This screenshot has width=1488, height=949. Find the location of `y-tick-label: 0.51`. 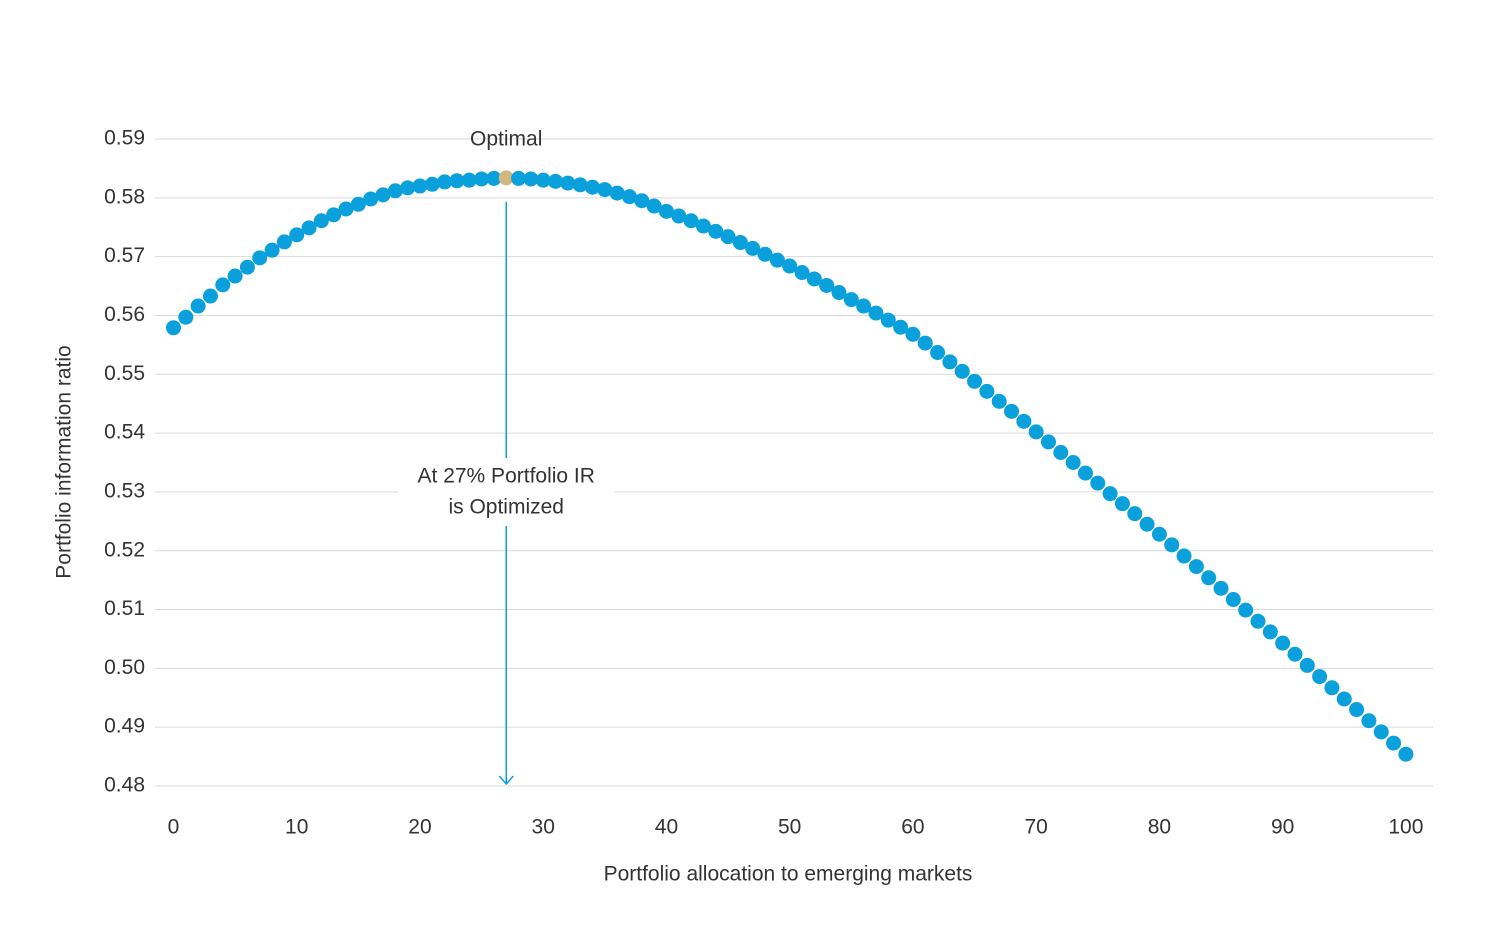

y-tick-label: 0.51 is located at coordinates (124, 608).